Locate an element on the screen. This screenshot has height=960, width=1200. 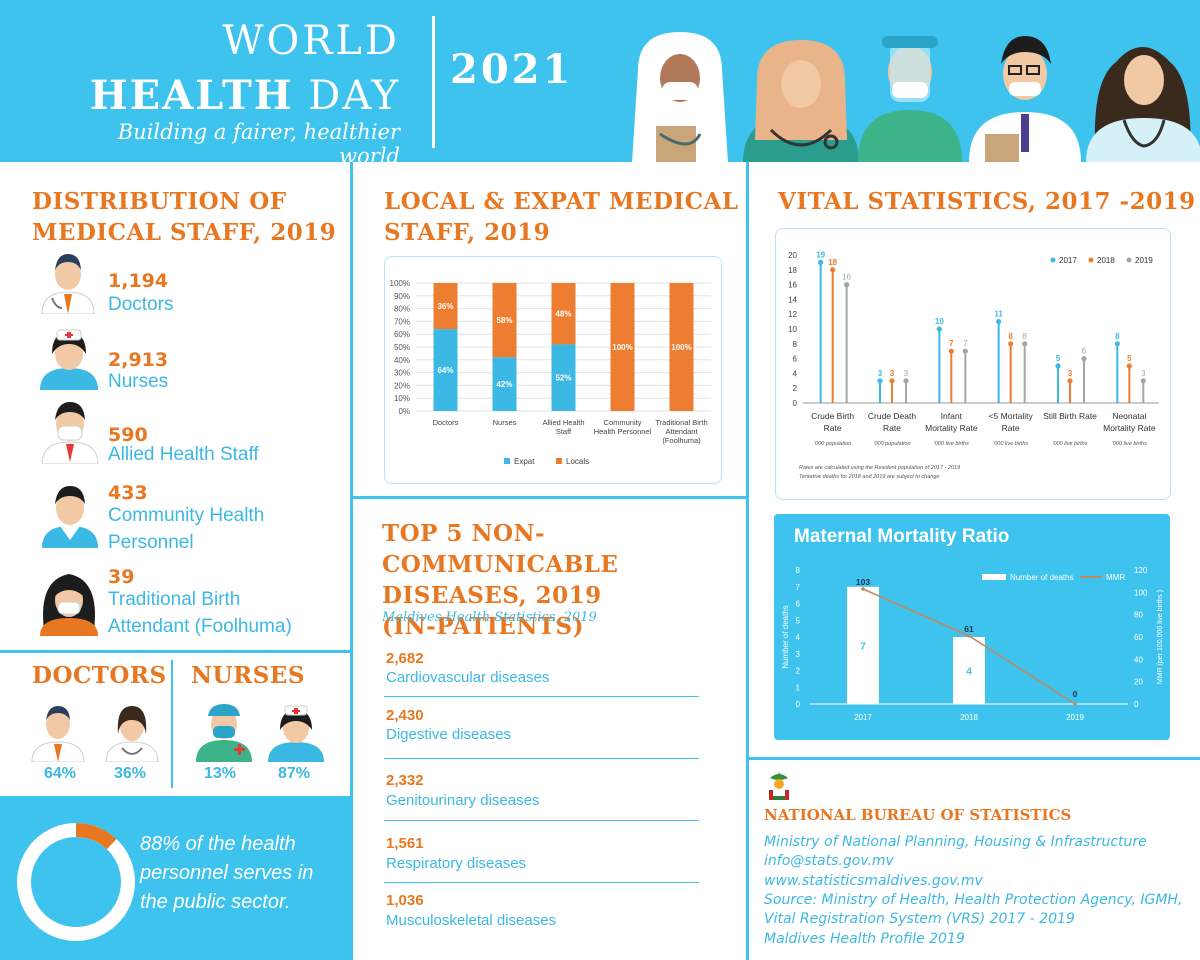
point-value-label: 16 is located at coordinates (846, 277).